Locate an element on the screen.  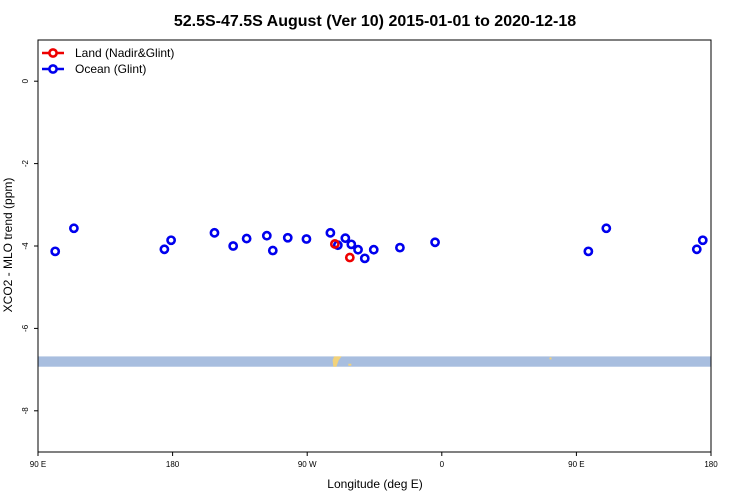
y-tick-label: 0 is located at coordinates (25, 80).